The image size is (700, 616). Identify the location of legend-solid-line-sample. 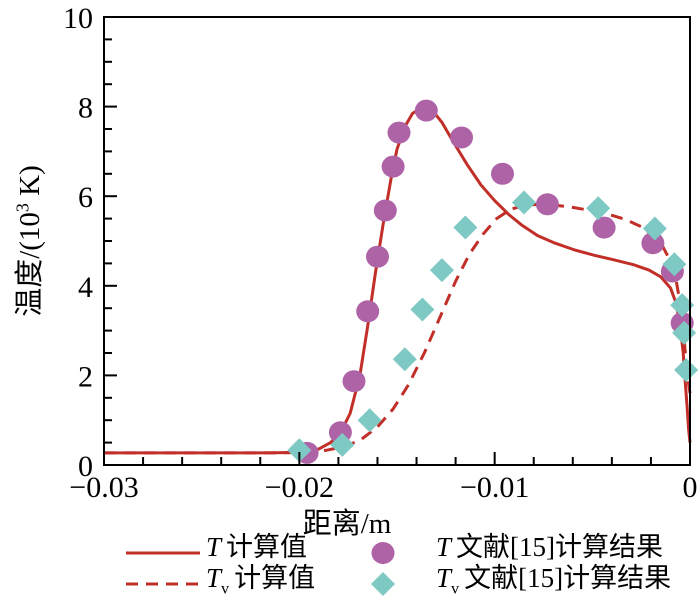
(163, 553).